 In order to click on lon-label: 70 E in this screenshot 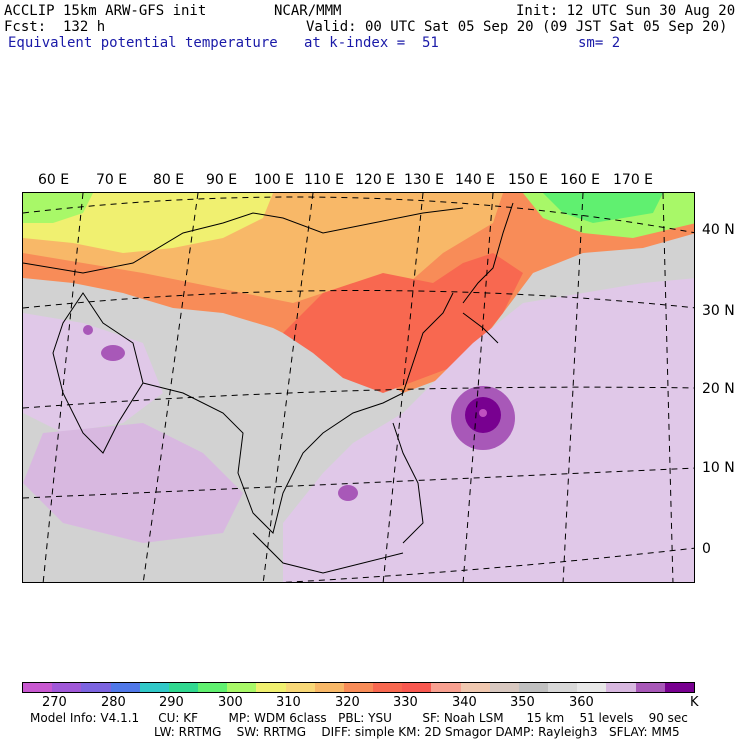, I will do `click(112, 180)`.